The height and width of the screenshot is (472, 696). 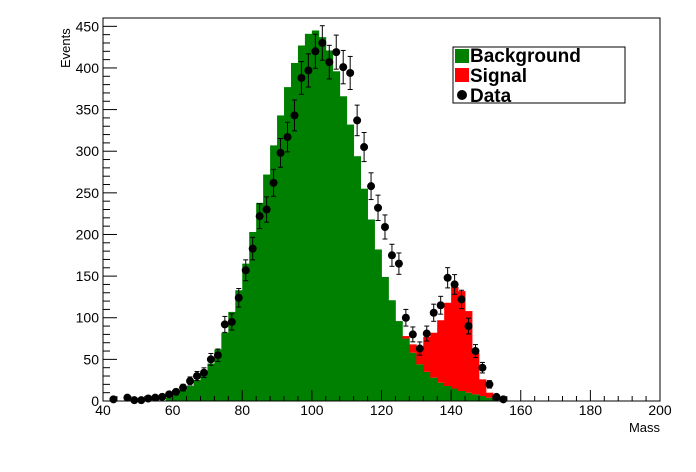 I want to click on y-tick-label: 350, so click(x=88, y=110).